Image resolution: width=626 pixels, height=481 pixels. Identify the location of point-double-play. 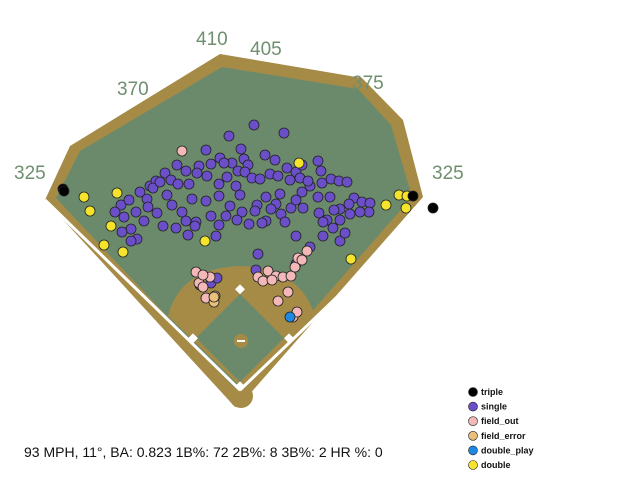
(290, 317).